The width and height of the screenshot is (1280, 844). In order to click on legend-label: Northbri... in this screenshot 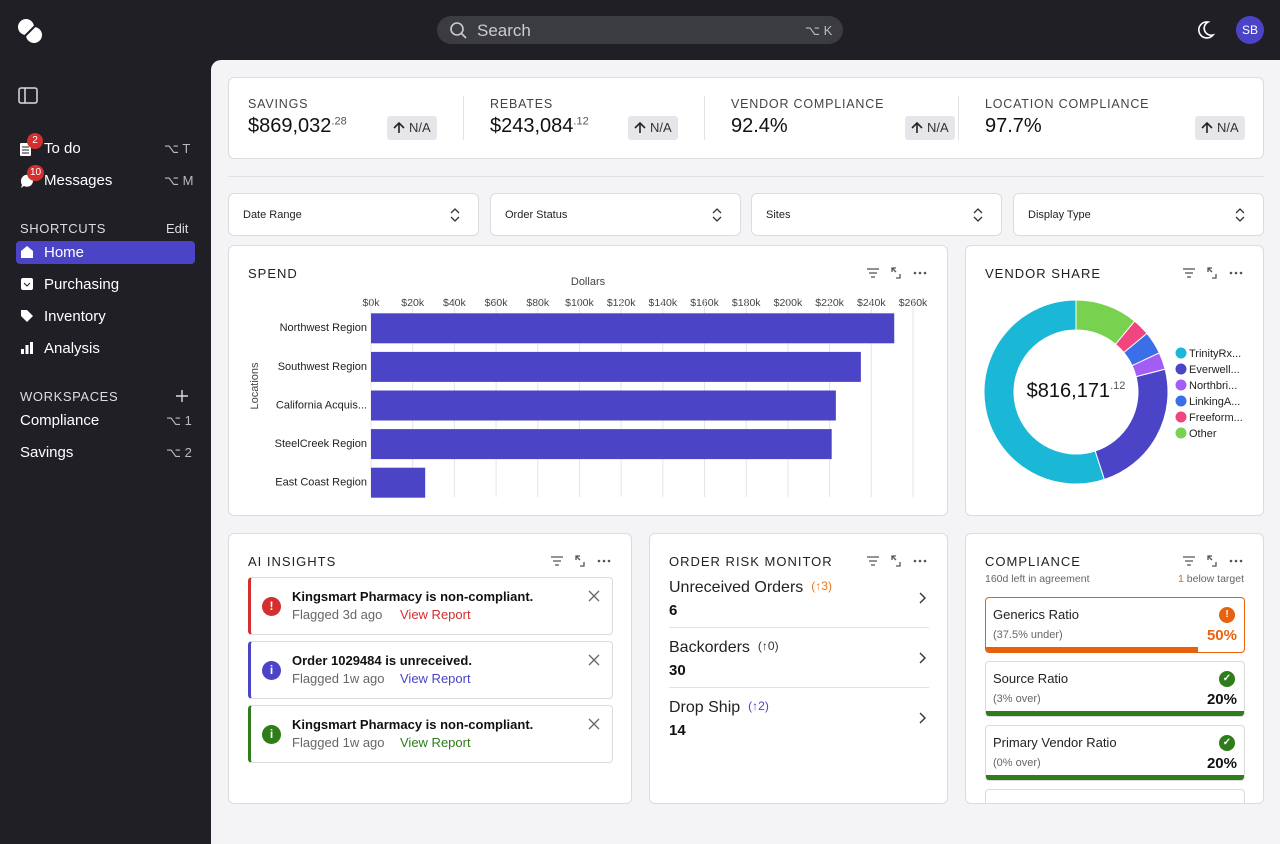, I will do `click(1213, 386)`.